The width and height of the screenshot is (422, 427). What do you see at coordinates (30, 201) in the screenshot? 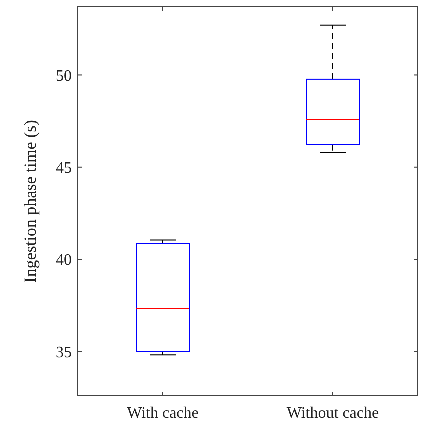
I see `y-axis-title: Ingestion phase time (s)` at bounding box center [30, 201].